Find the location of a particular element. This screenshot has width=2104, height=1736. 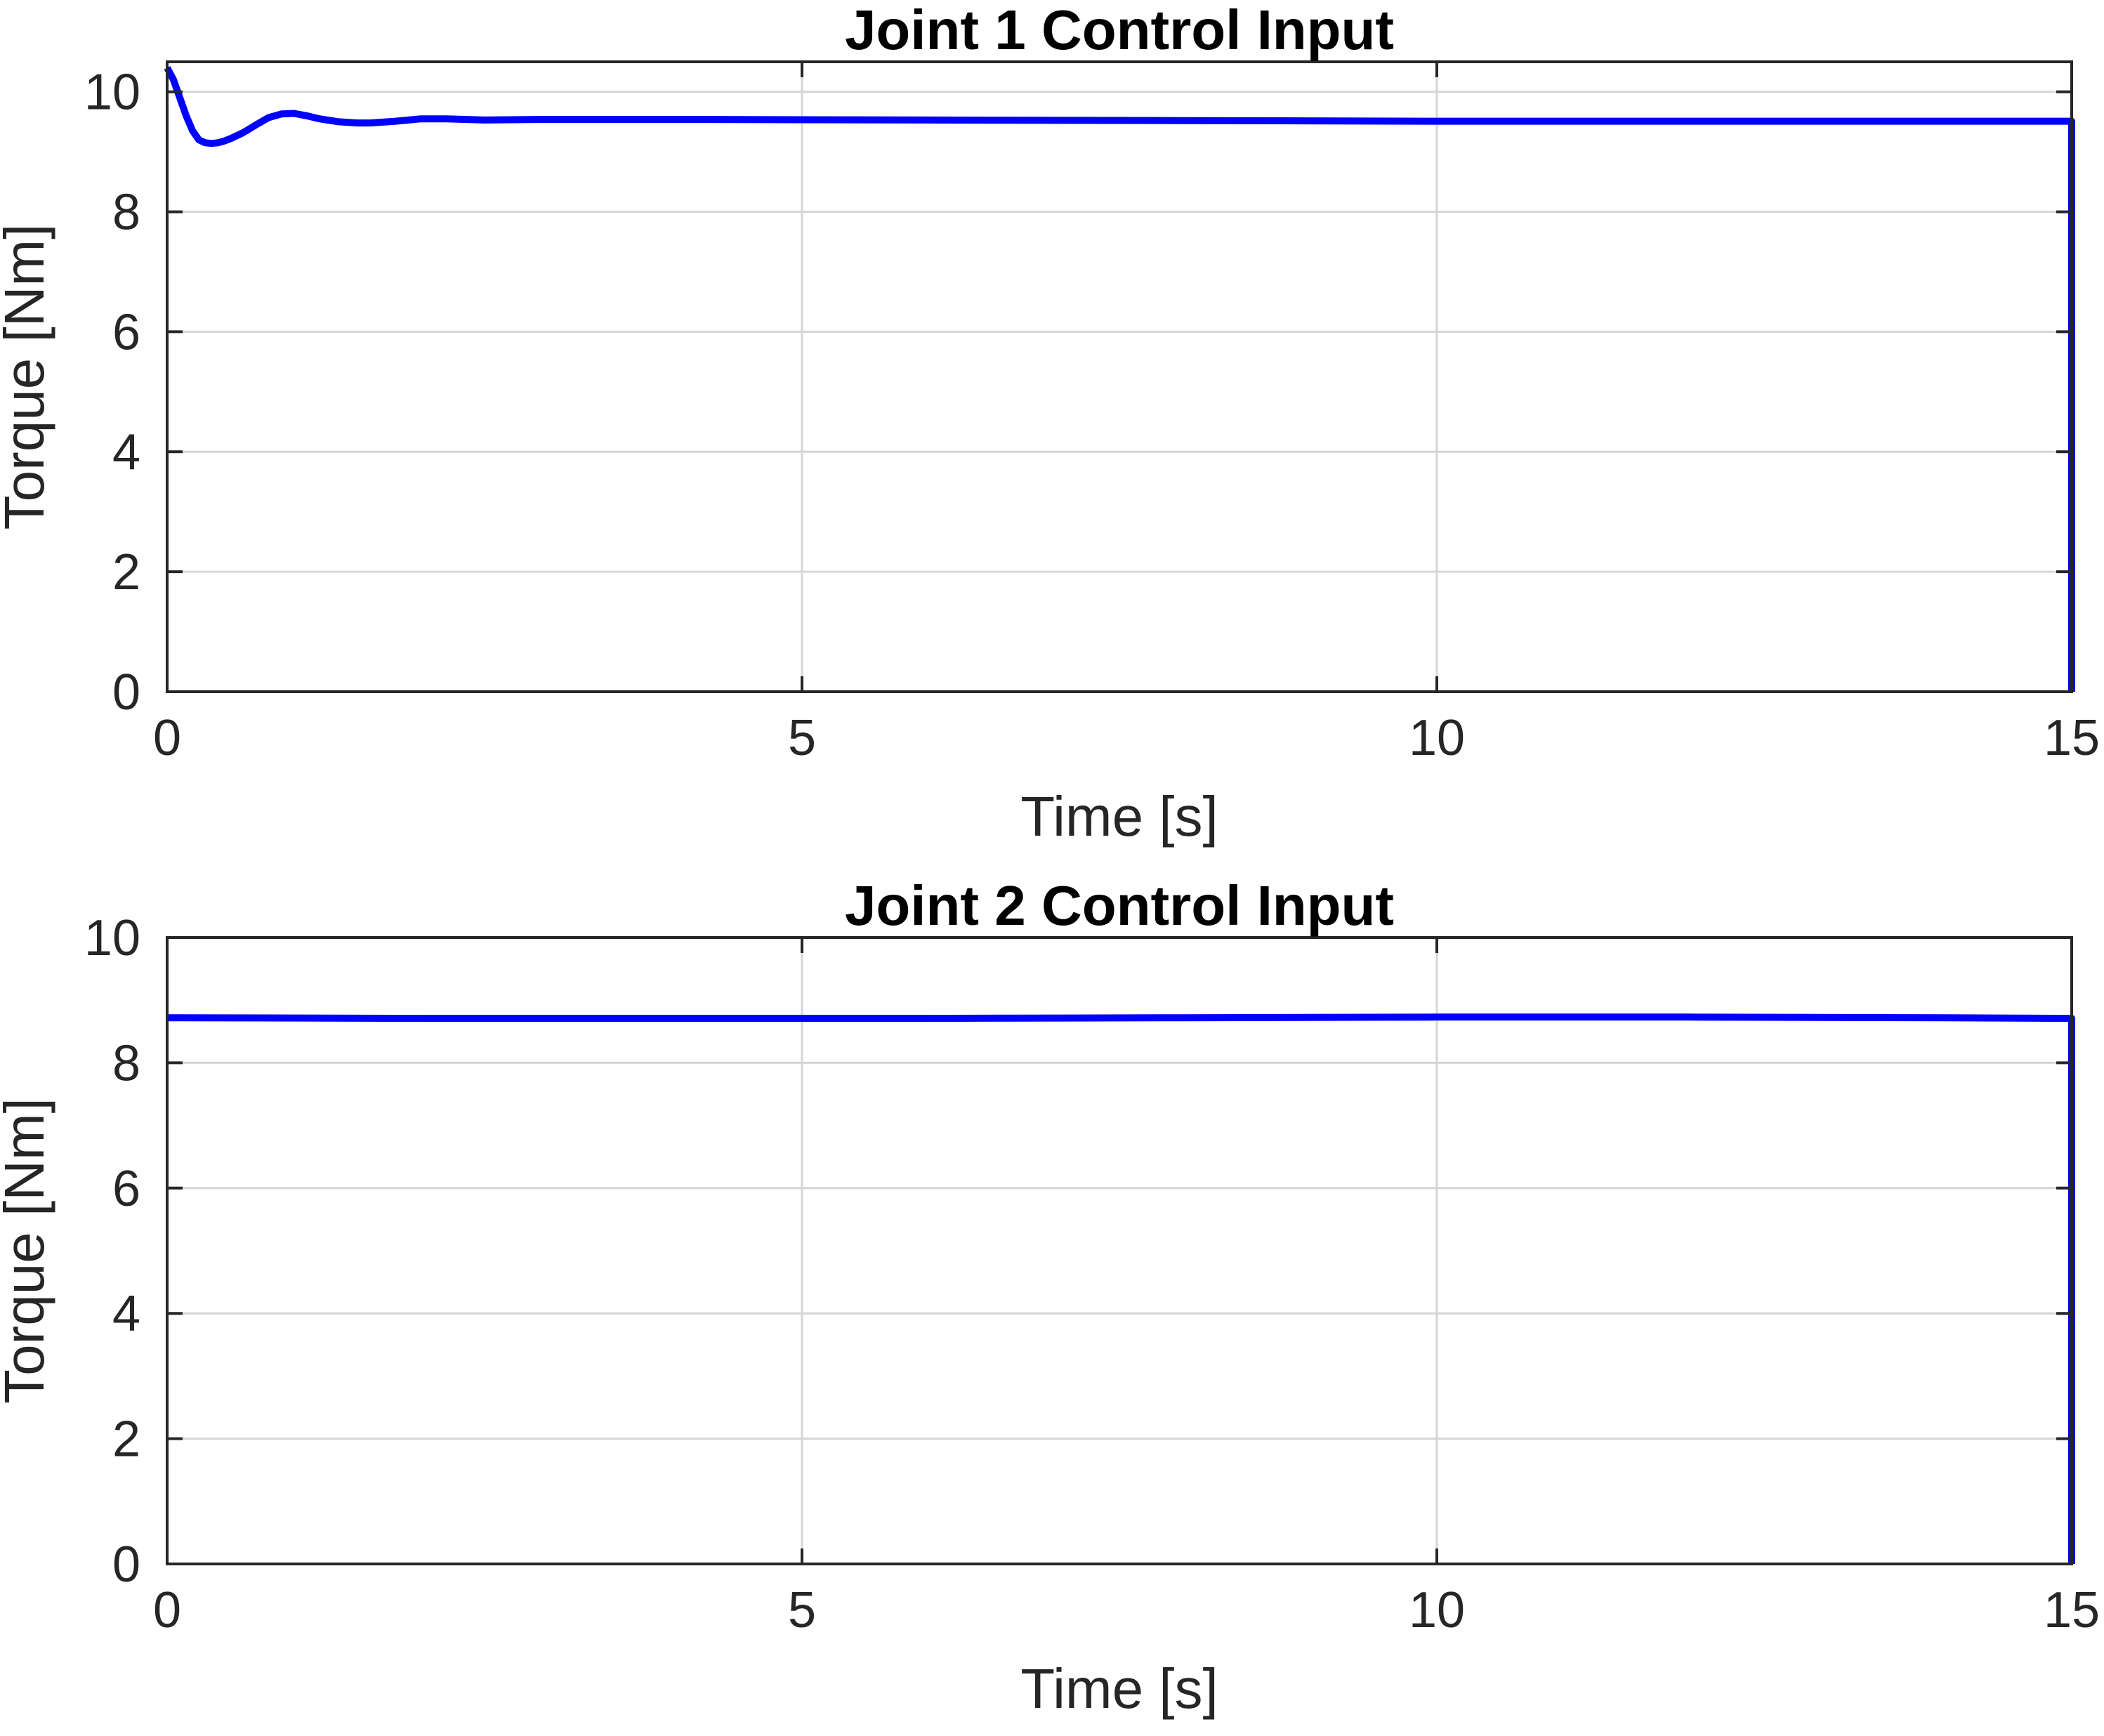

chart-title: Joint 2 Control Input is located at coordinates (1119, 905).